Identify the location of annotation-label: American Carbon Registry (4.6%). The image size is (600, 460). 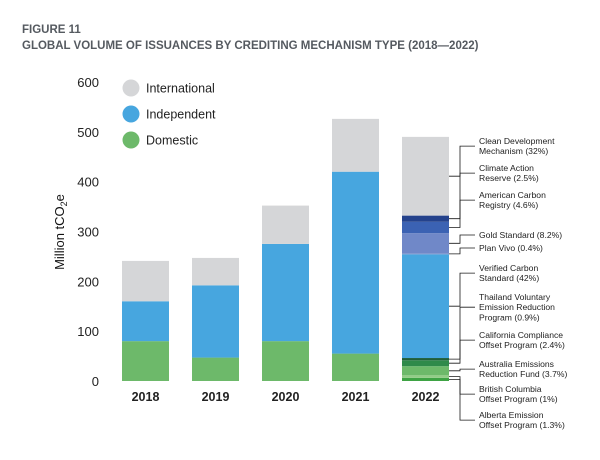
(512, 200).